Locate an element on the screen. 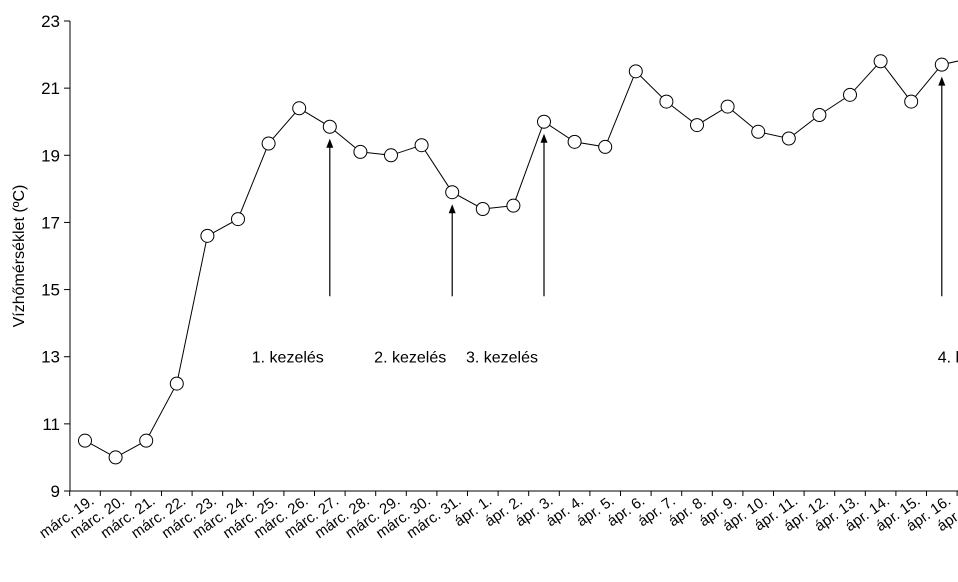 The image size is (958, 582). annotation-label: 4. kezelés is located at coordinates (948, 358).